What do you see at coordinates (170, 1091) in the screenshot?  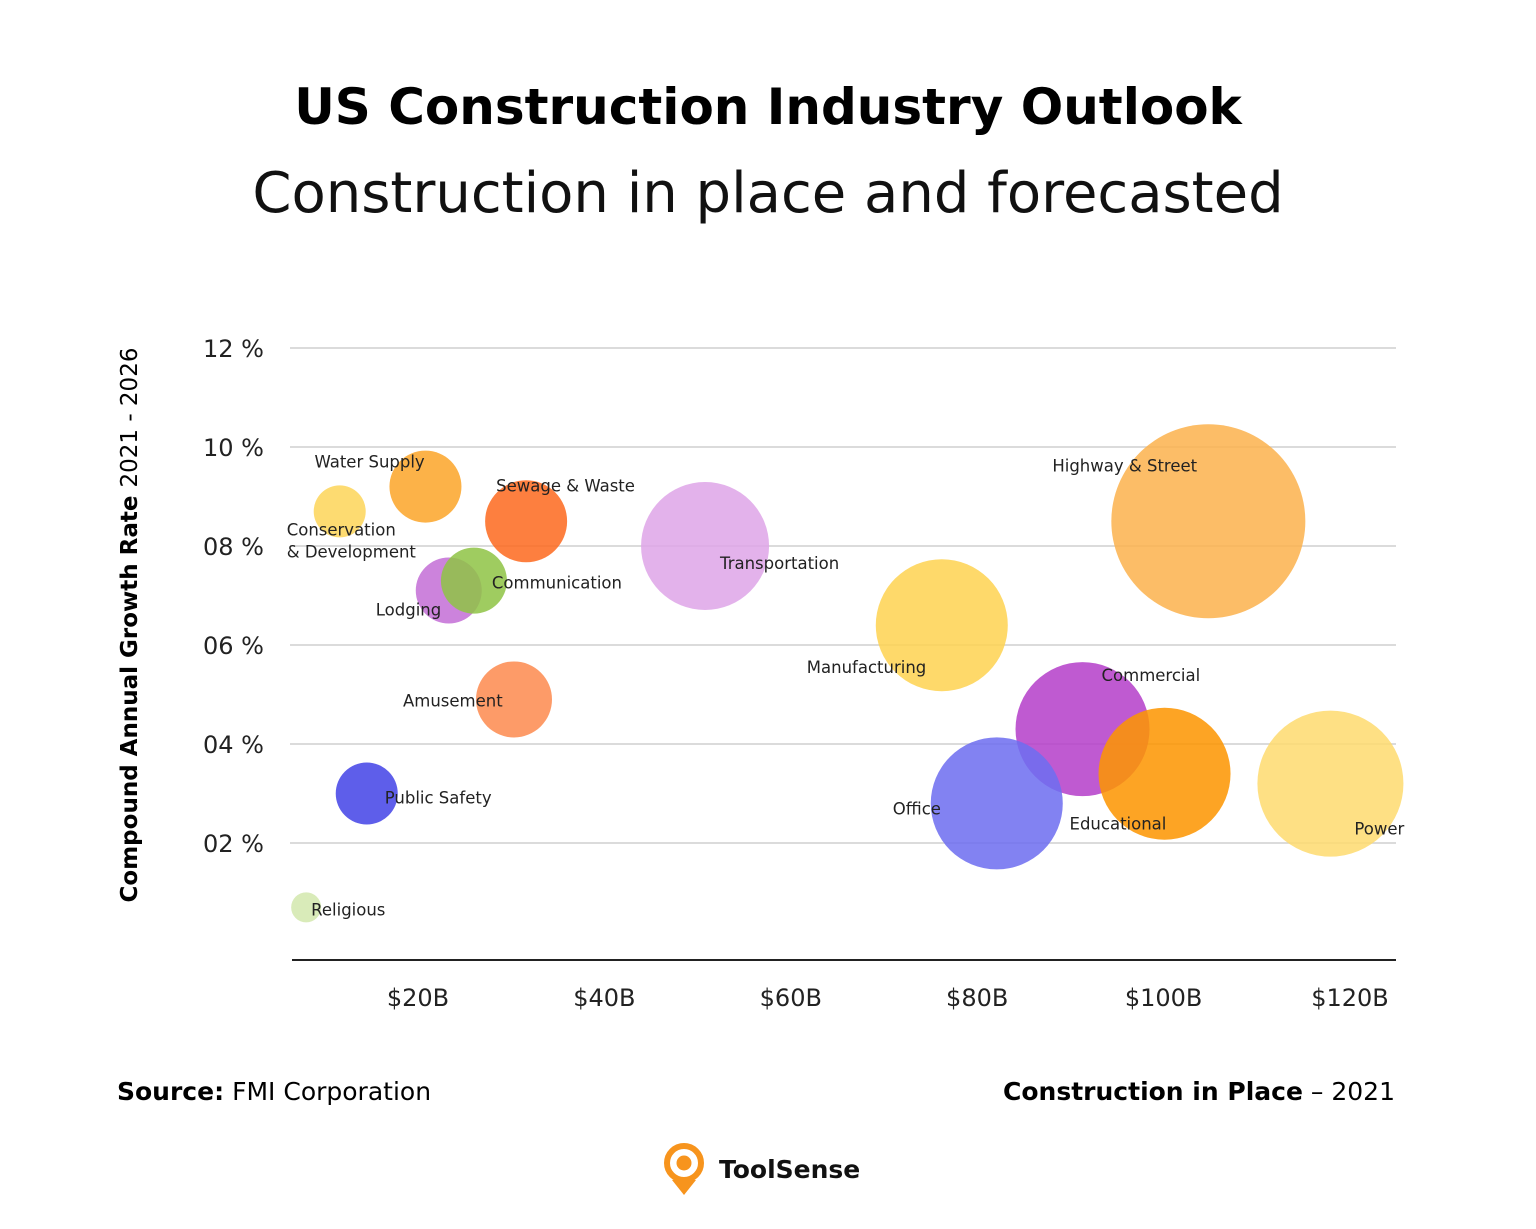 I see `source-label: Source:` at bounding box center [170, 1091].